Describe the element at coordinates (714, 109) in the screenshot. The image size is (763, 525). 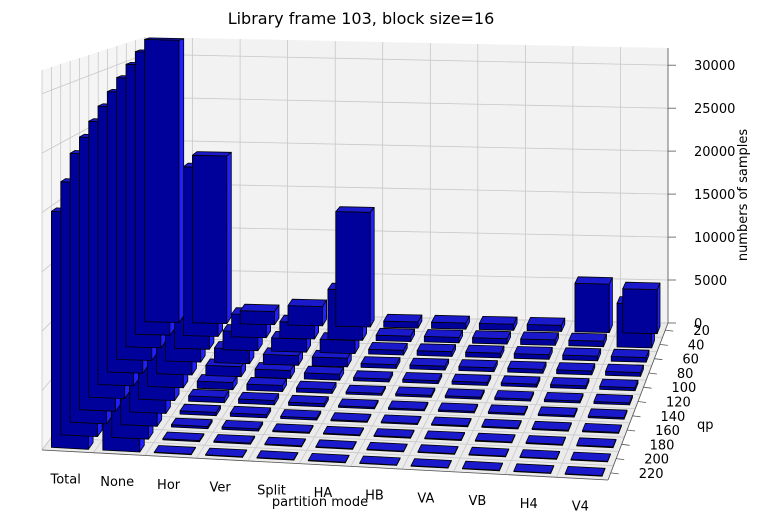
I see `z-tick-label: 25000` at that location.